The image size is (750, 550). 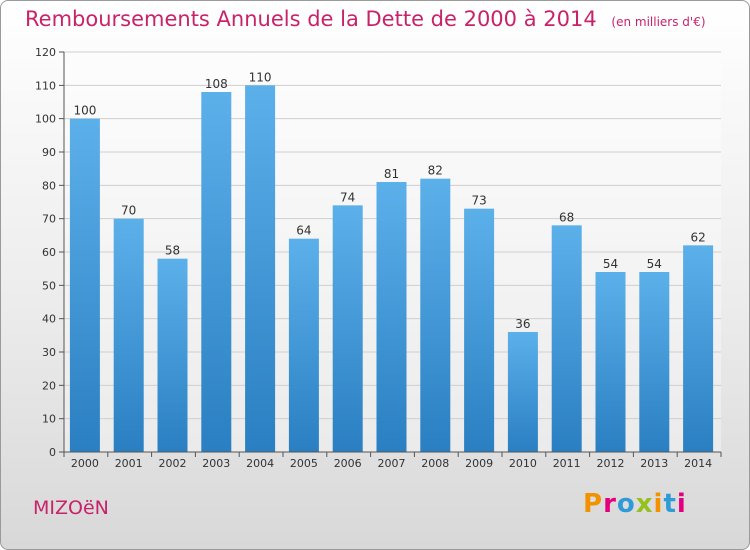 I want to click on bar-value-label: 110, so click(x=260, y=77).